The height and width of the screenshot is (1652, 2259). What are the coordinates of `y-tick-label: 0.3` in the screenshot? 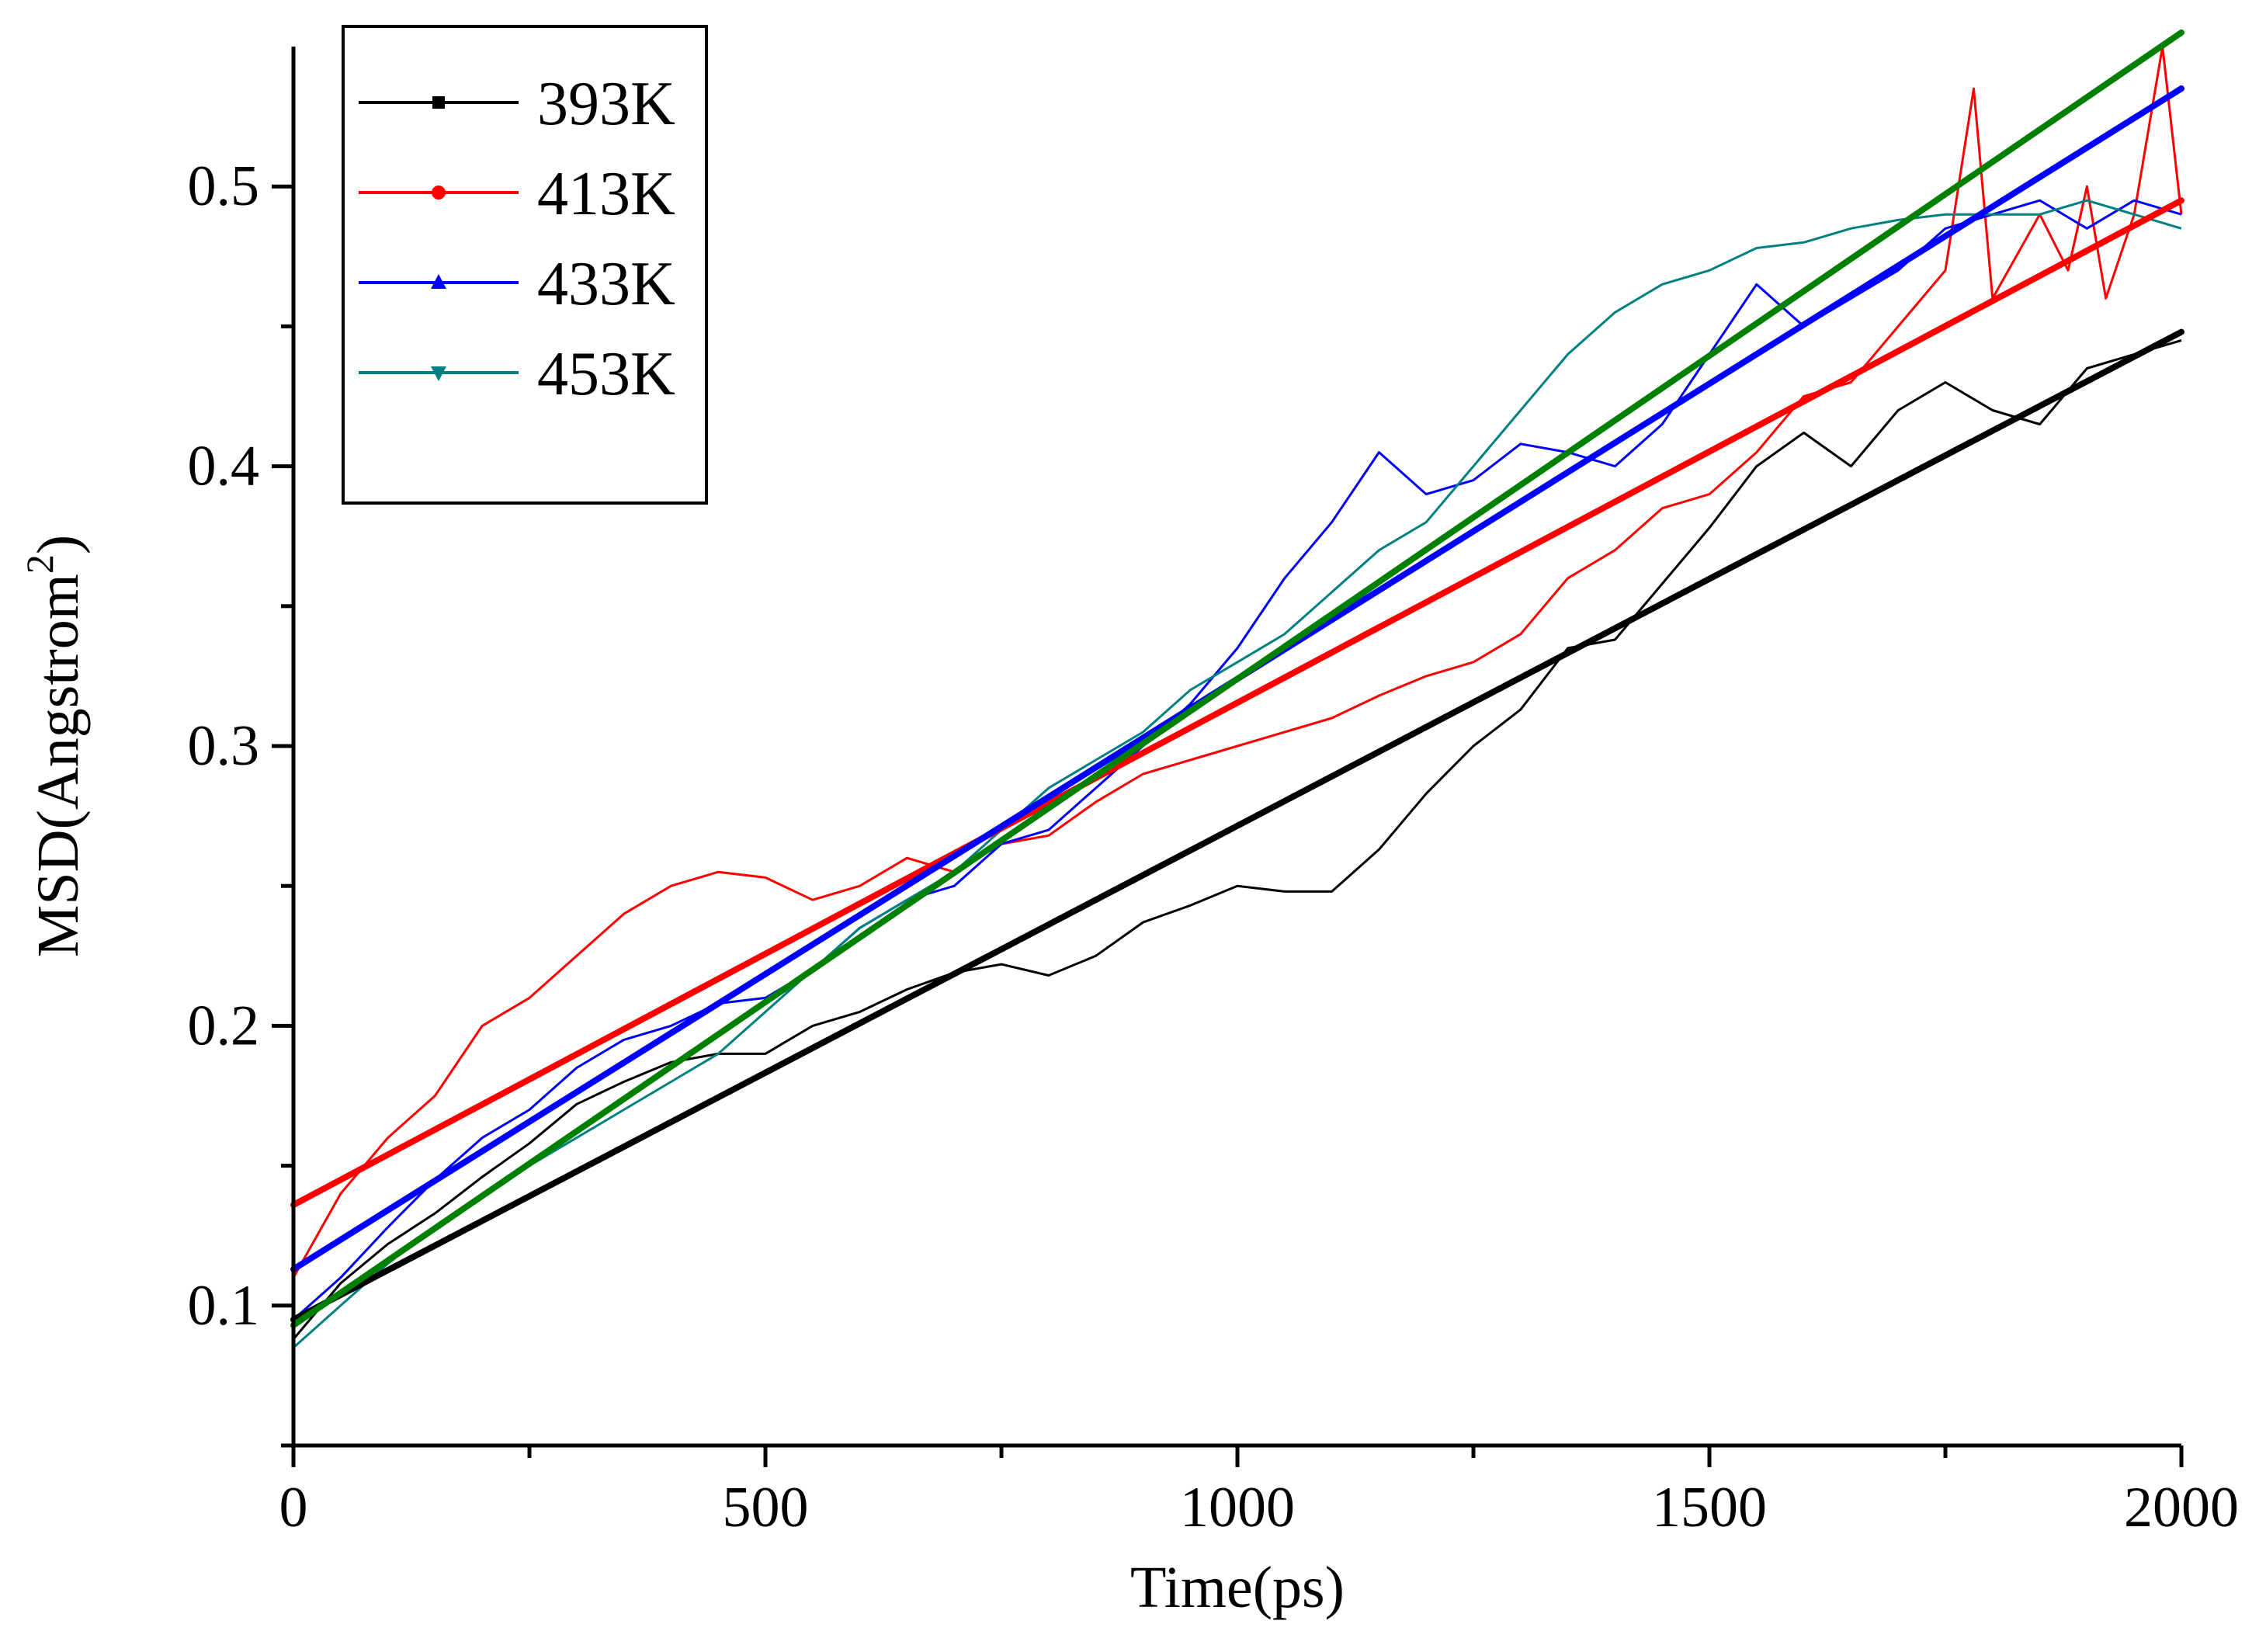 It's located at (224, 746).